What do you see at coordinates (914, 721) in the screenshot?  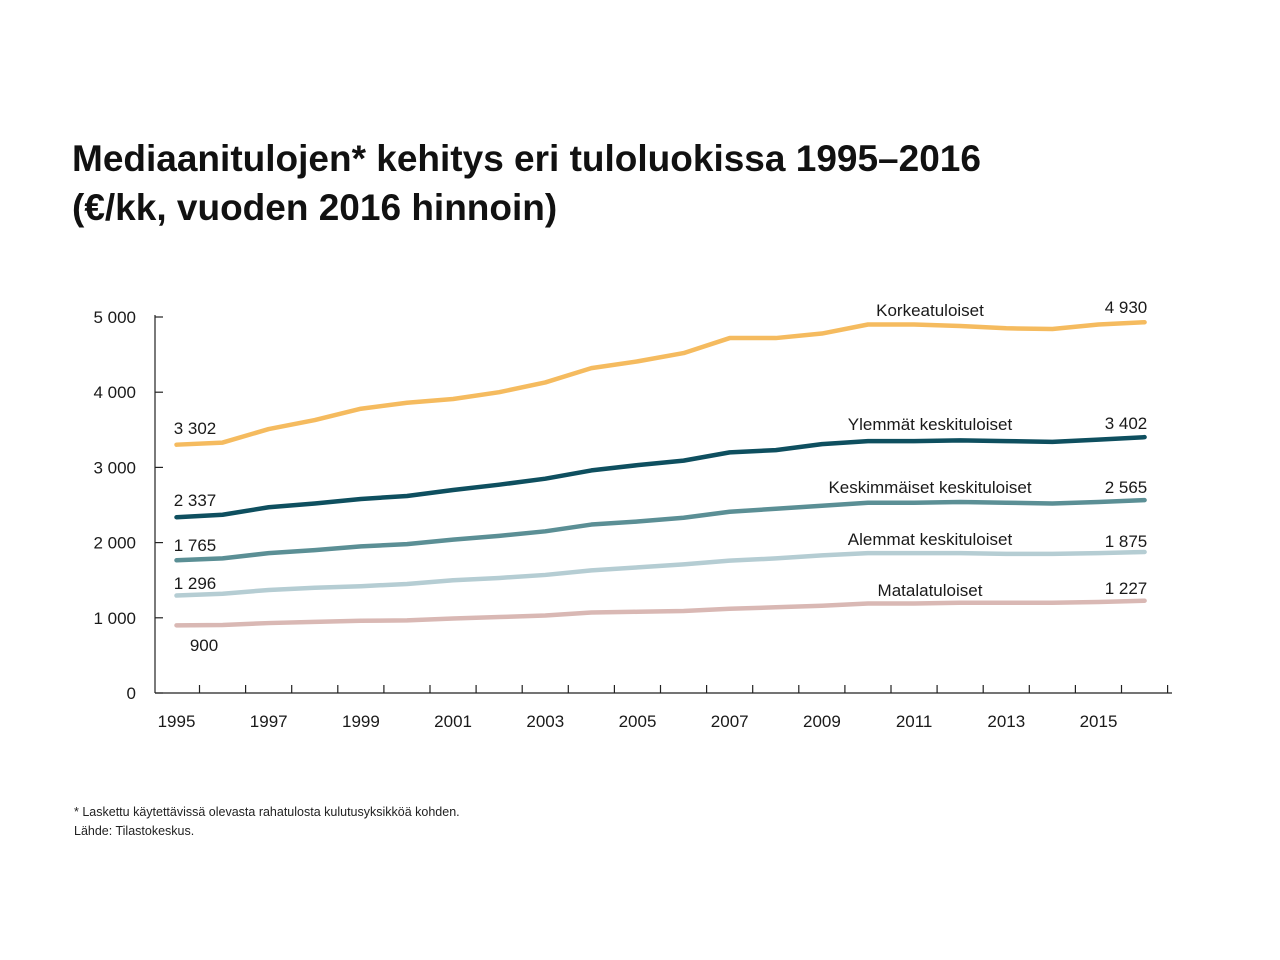 I see `x-tick-label: 2011` at bounding box center [914, 721].